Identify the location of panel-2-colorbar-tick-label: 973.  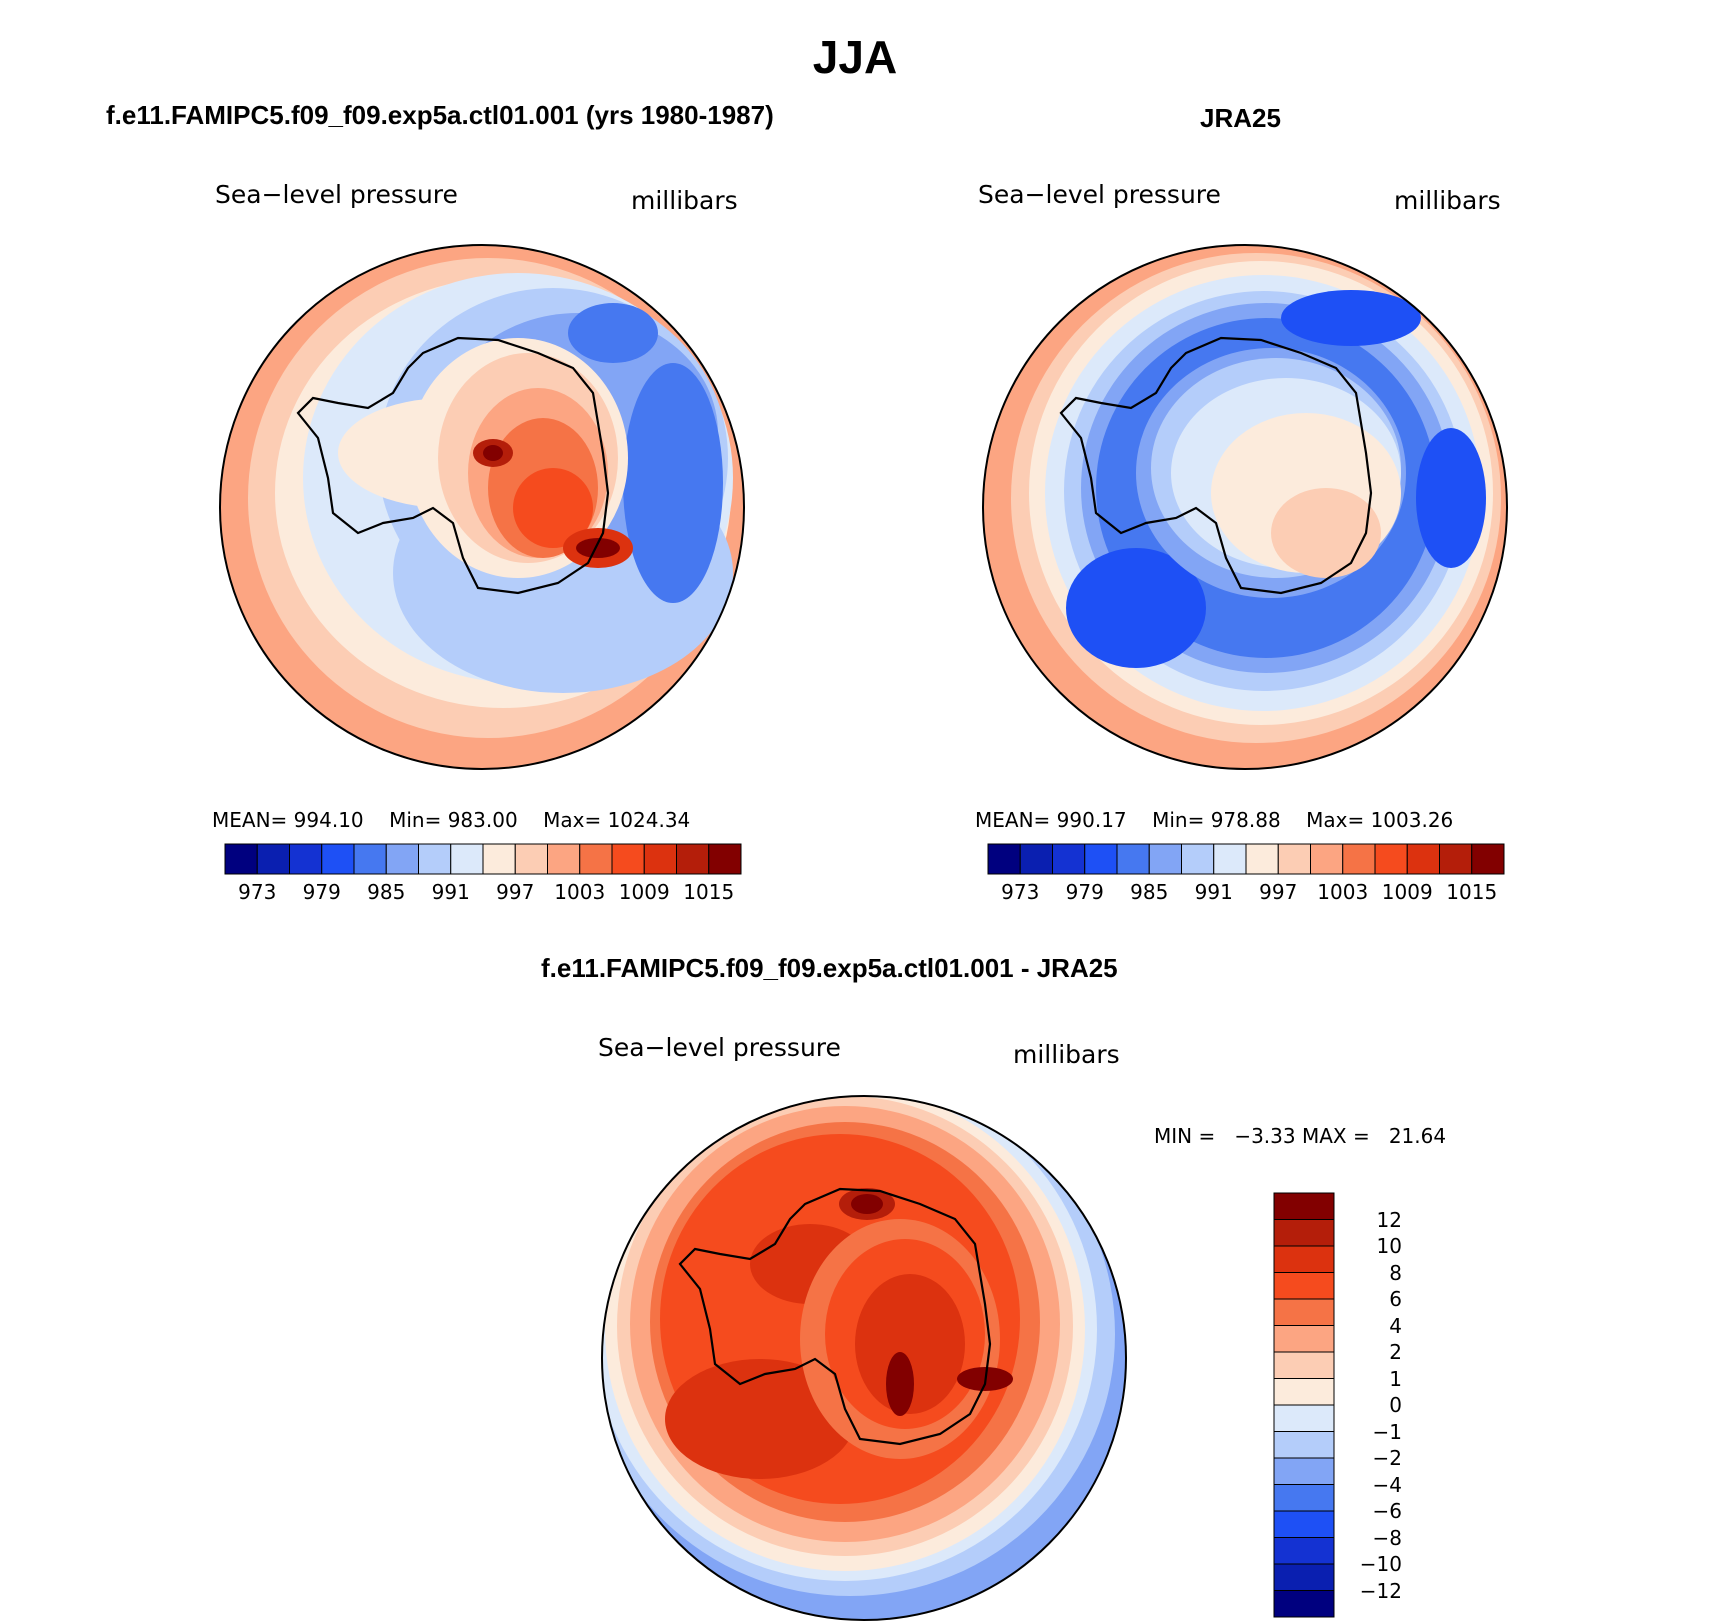
(1020, 892).